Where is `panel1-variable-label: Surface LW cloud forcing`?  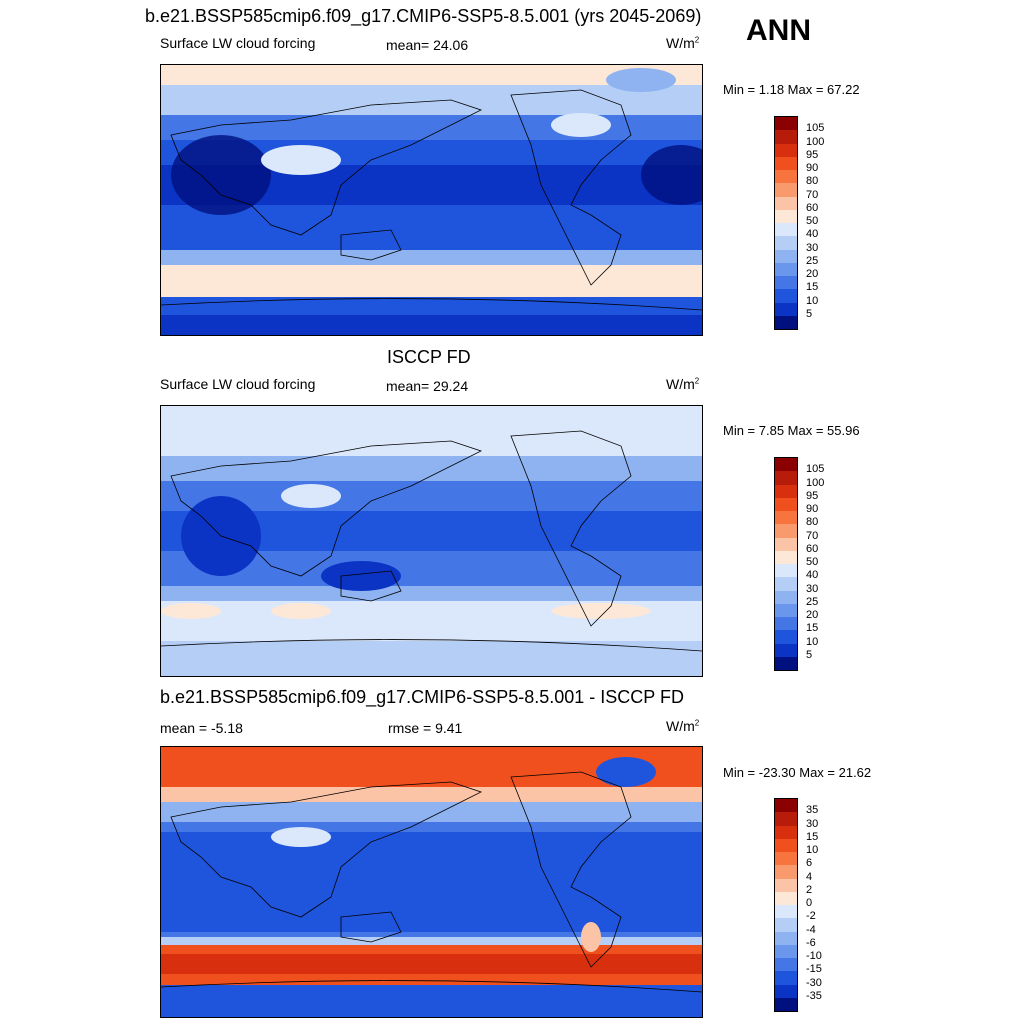 panel1-variable-label: Surface LW cloud forcing is located at coordinates (238, 43).